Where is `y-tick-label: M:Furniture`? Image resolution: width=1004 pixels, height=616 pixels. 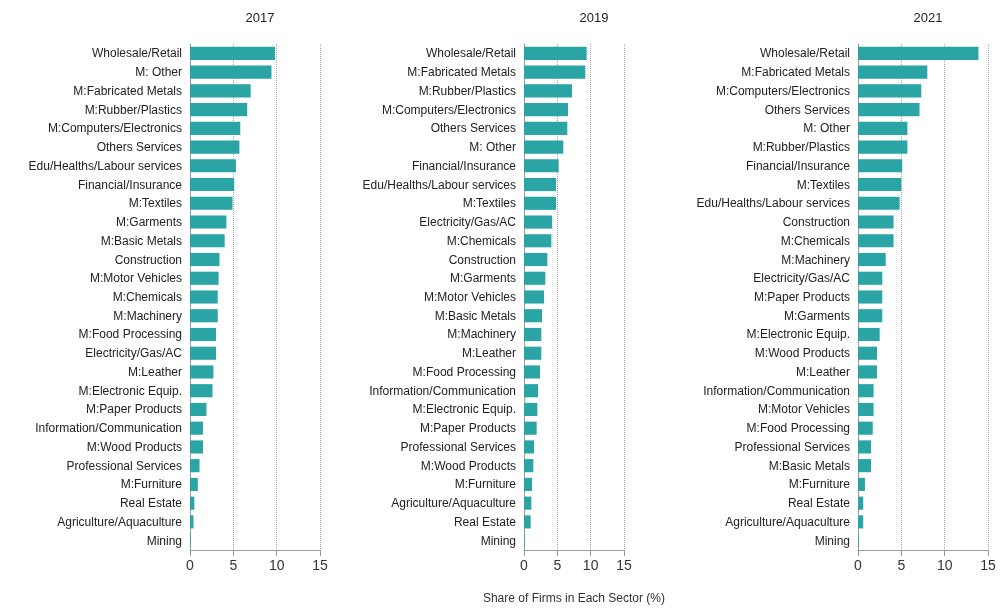 y-tick-label: M:Furniture is located at coordinates (819, 484).